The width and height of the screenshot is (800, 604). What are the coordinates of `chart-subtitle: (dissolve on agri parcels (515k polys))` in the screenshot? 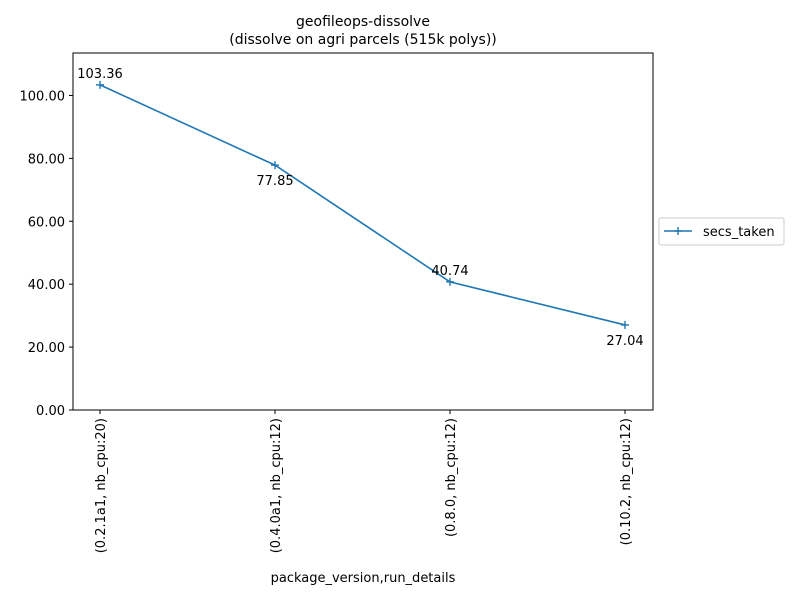 It's located at (363, 40).